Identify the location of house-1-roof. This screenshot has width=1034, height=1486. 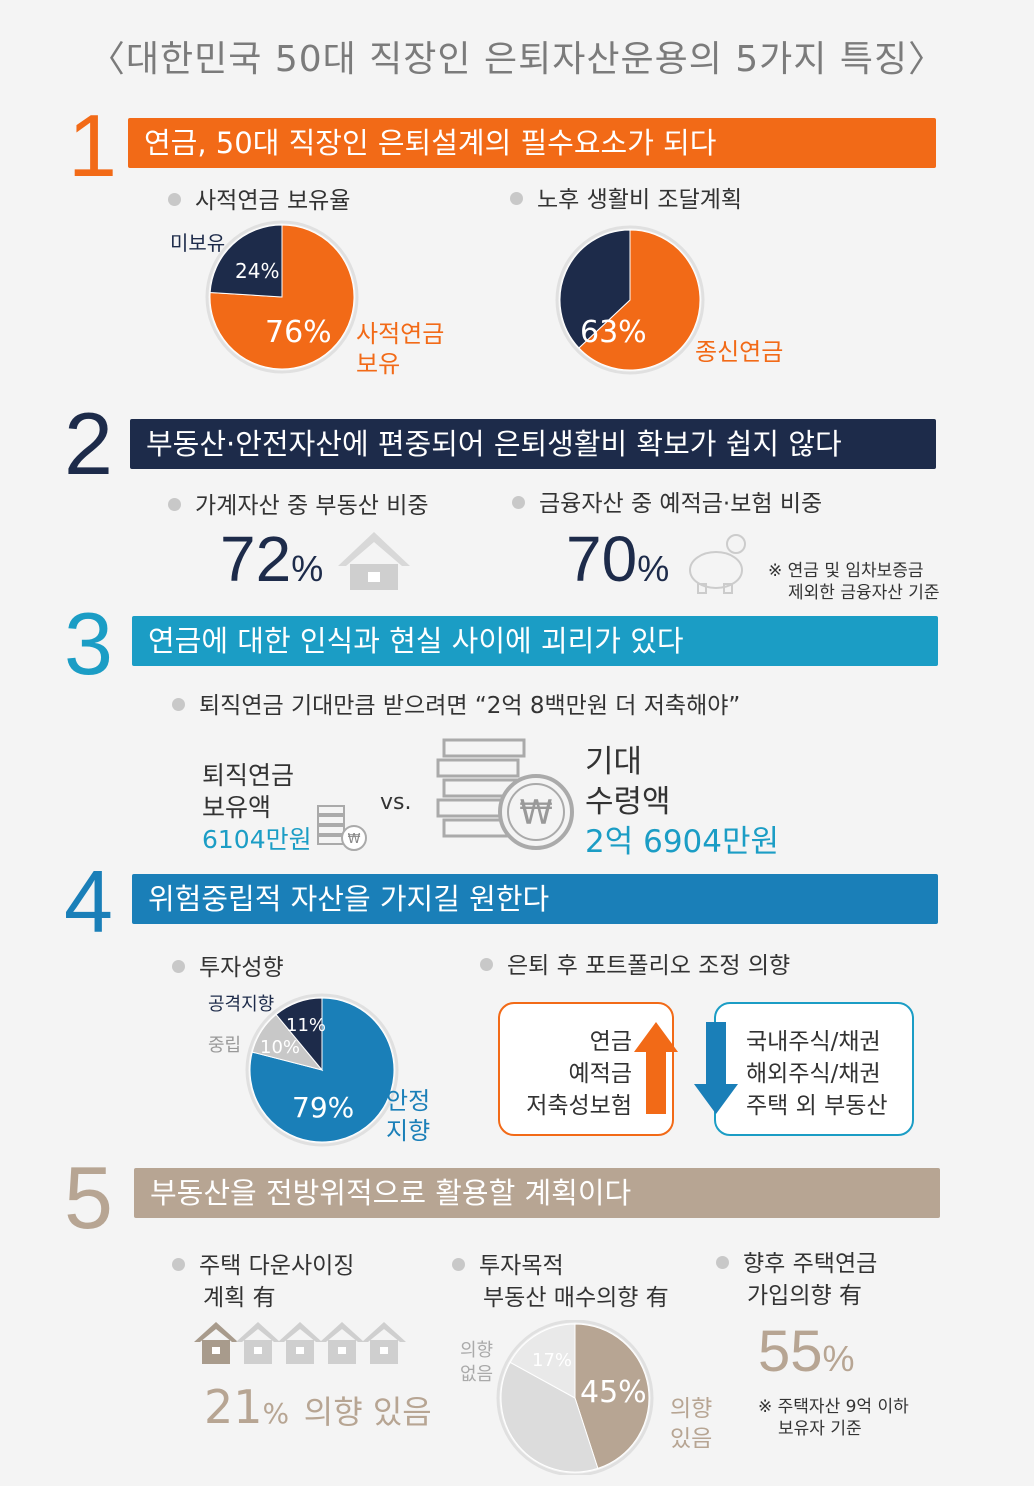
(258, 1332).